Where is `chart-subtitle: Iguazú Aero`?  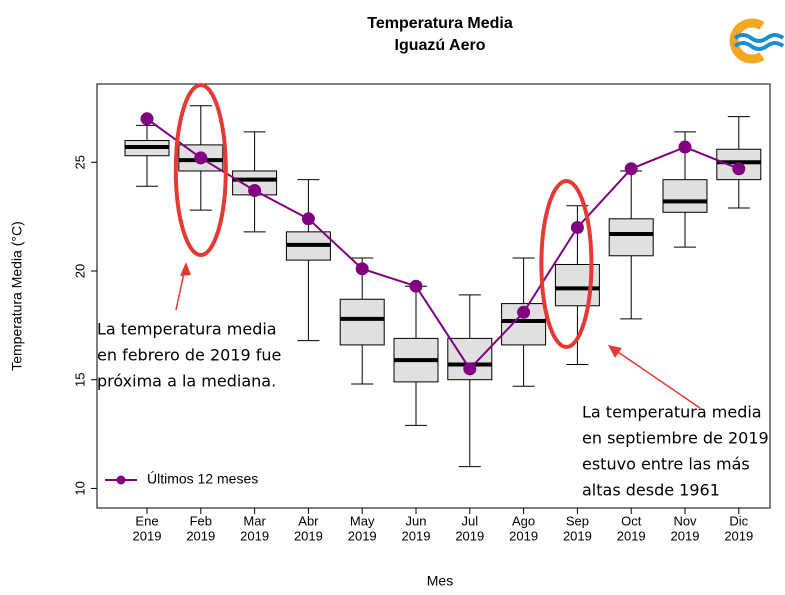
chart-subtitle: Iguazú Aero is located at coordinates (440, 45).